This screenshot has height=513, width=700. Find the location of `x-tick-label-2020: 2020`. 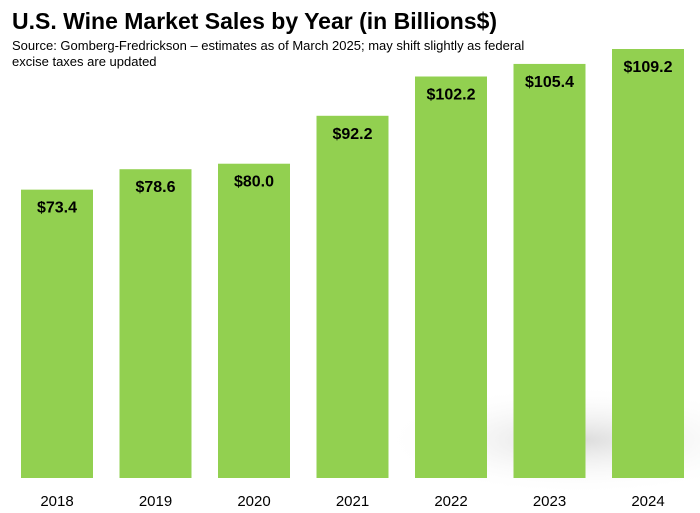

x-tick-label-2020: 2020 is located at coordinates (253, 501).